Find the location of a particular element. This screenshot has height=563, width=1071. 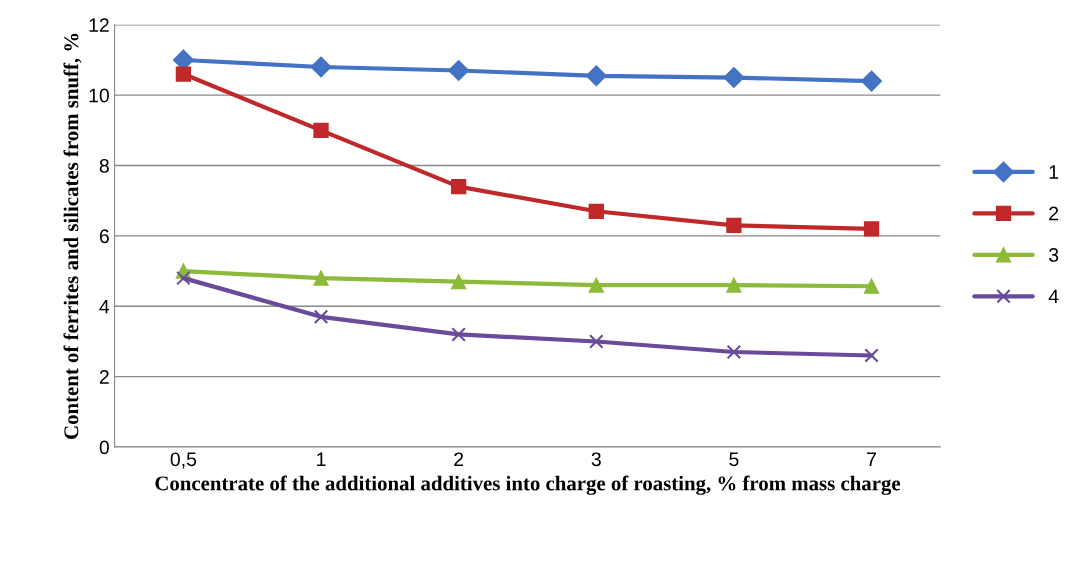

y-axis-title: Content of ferrites and silicates from snuff, % is located at coordinates (72, 236).